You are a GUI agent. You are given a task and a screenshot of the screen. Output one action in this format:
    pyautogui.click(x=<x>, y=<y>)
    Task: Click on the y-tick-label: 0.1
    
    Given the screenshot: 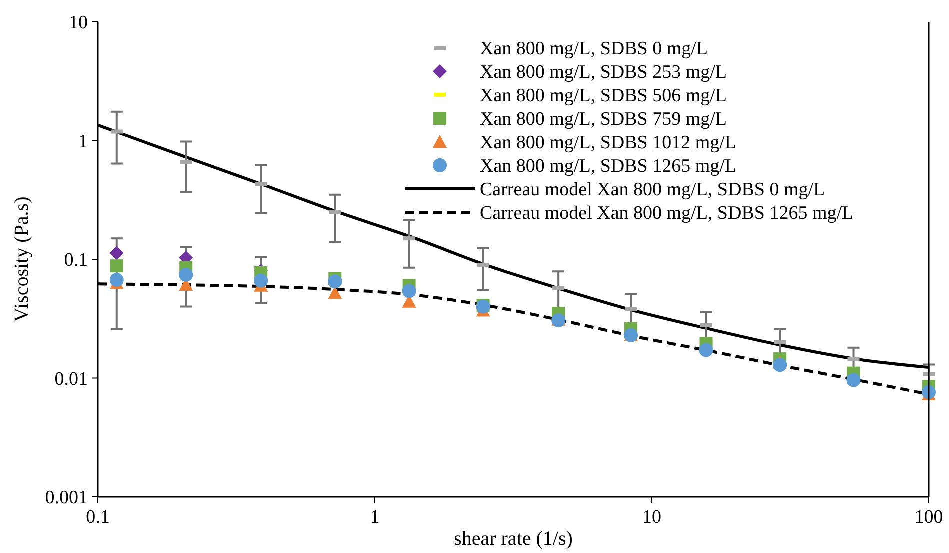 What is the action you would take?
    pyautogui.click(x=76, y=261)
    